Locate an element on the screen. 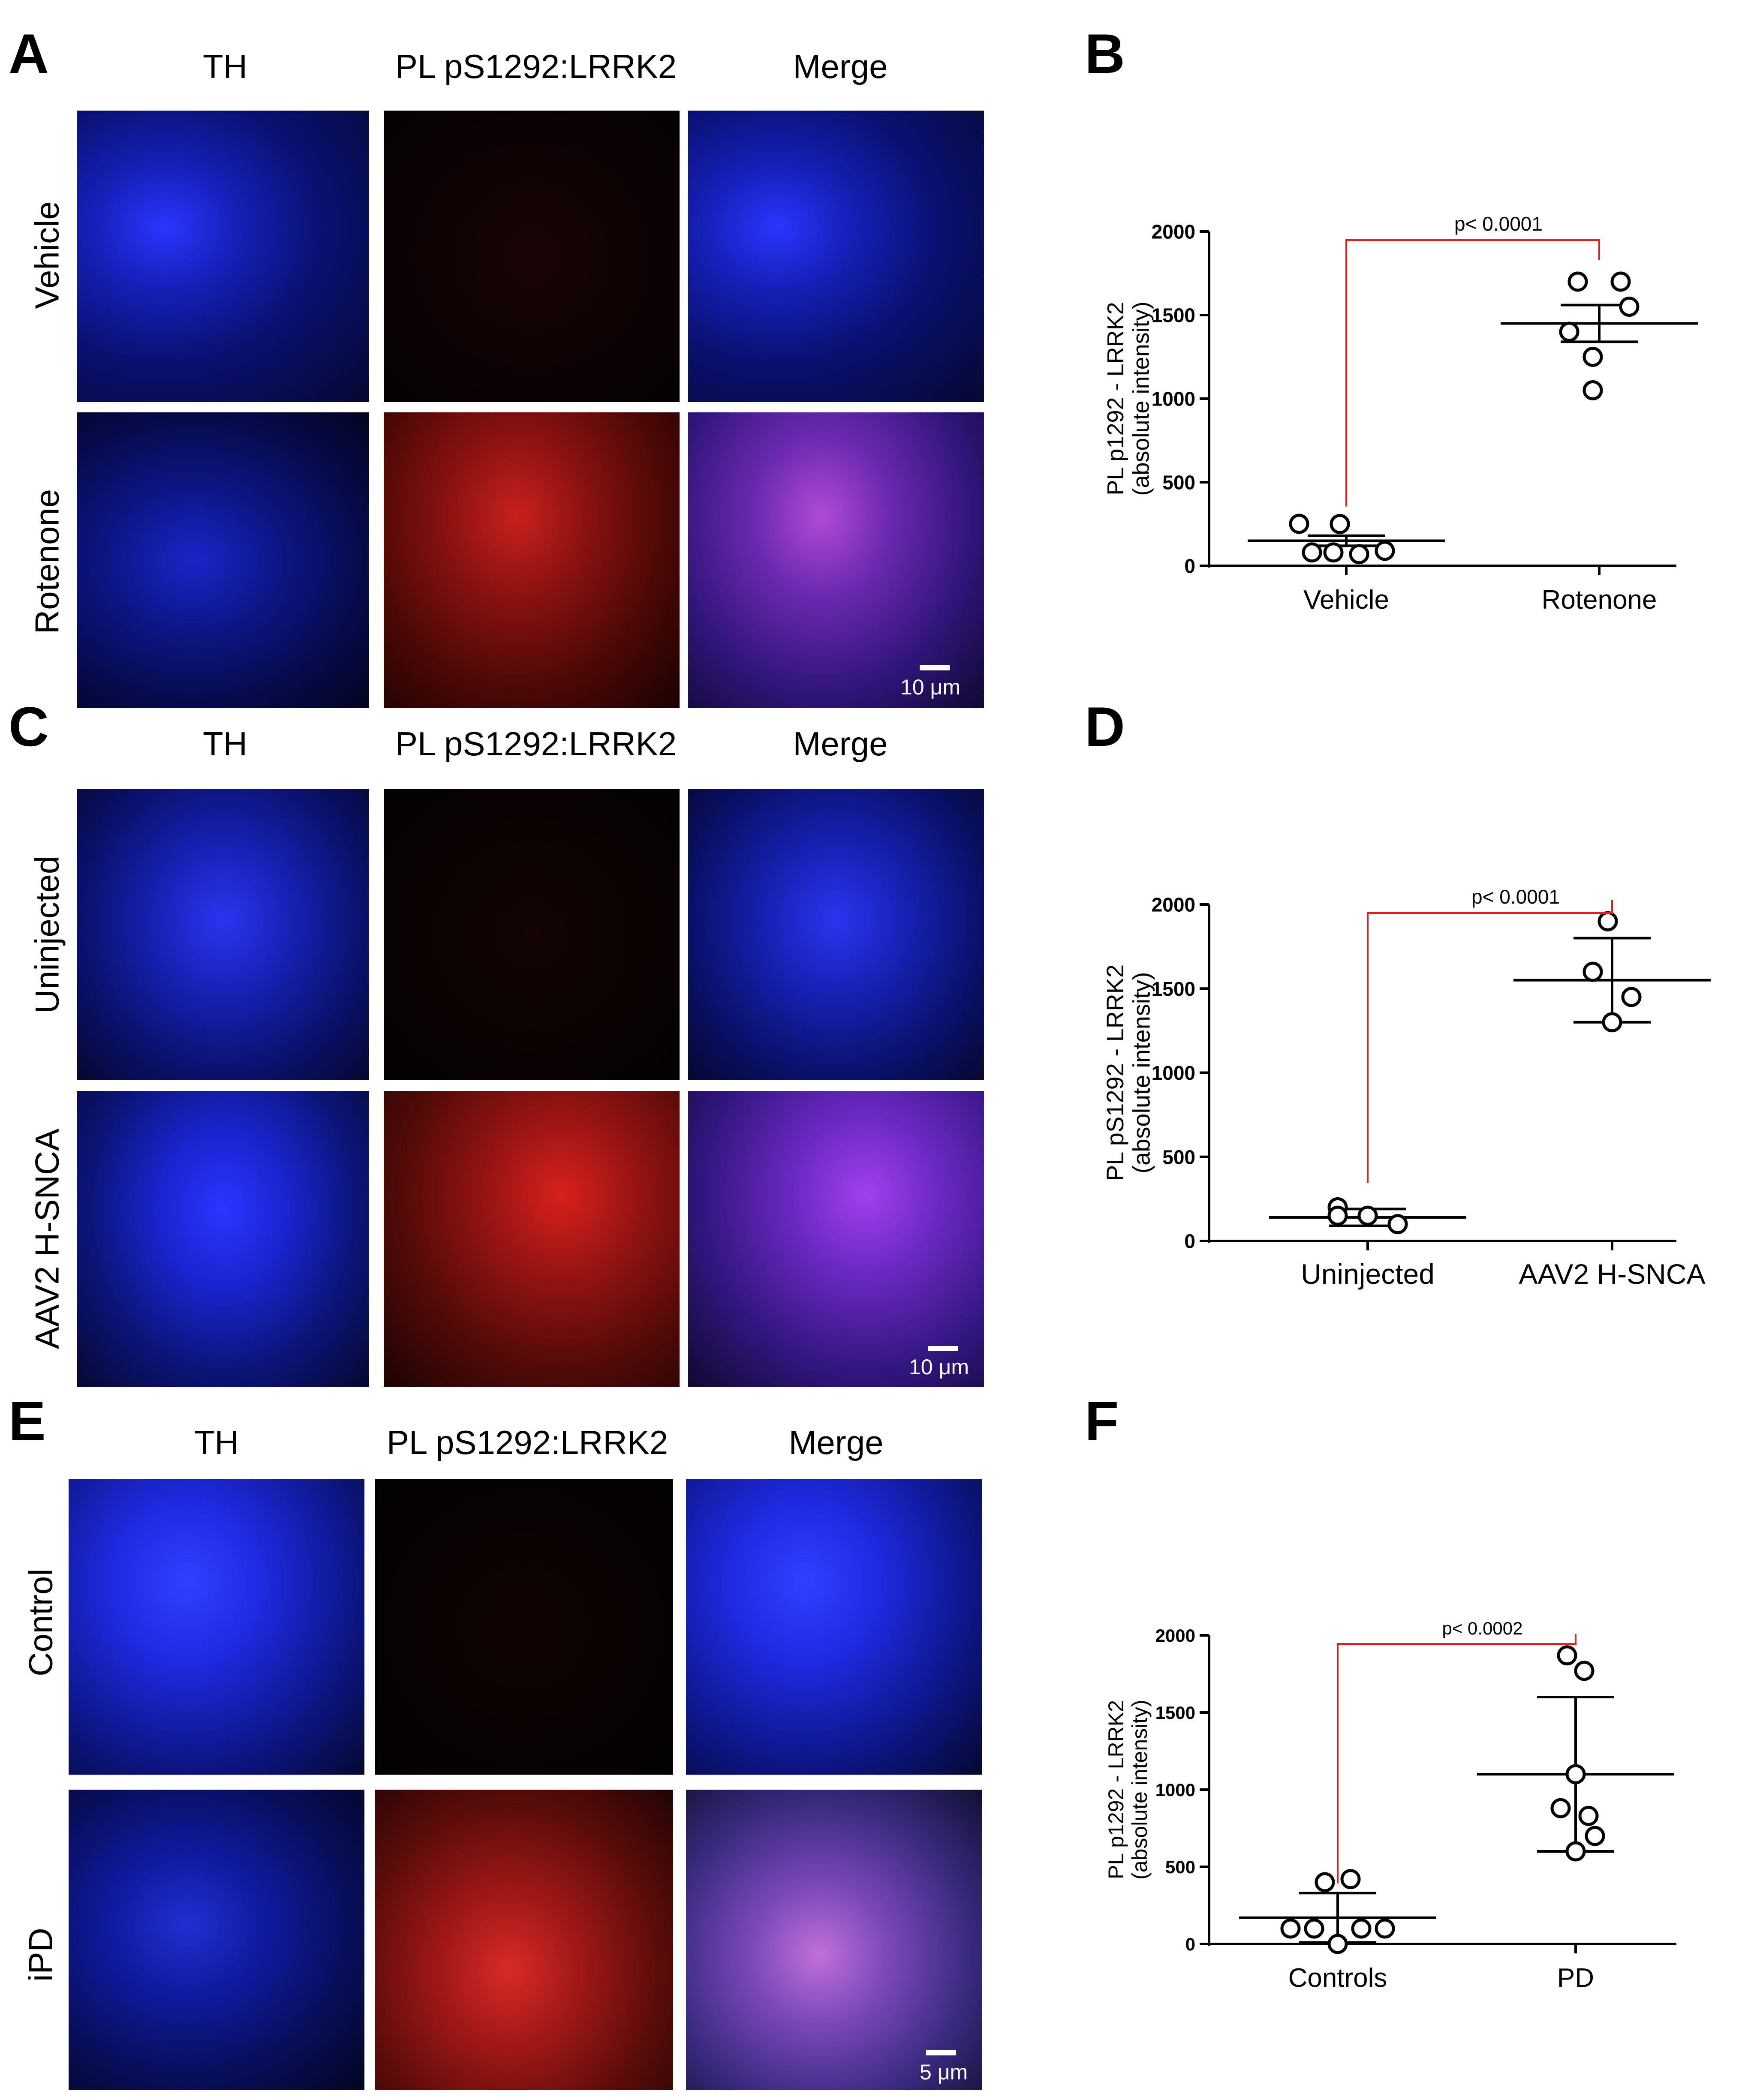 The height and width of the screenshot is (2100, 1751). micrograph-th-uninjected is located at coordinates (223, 934).